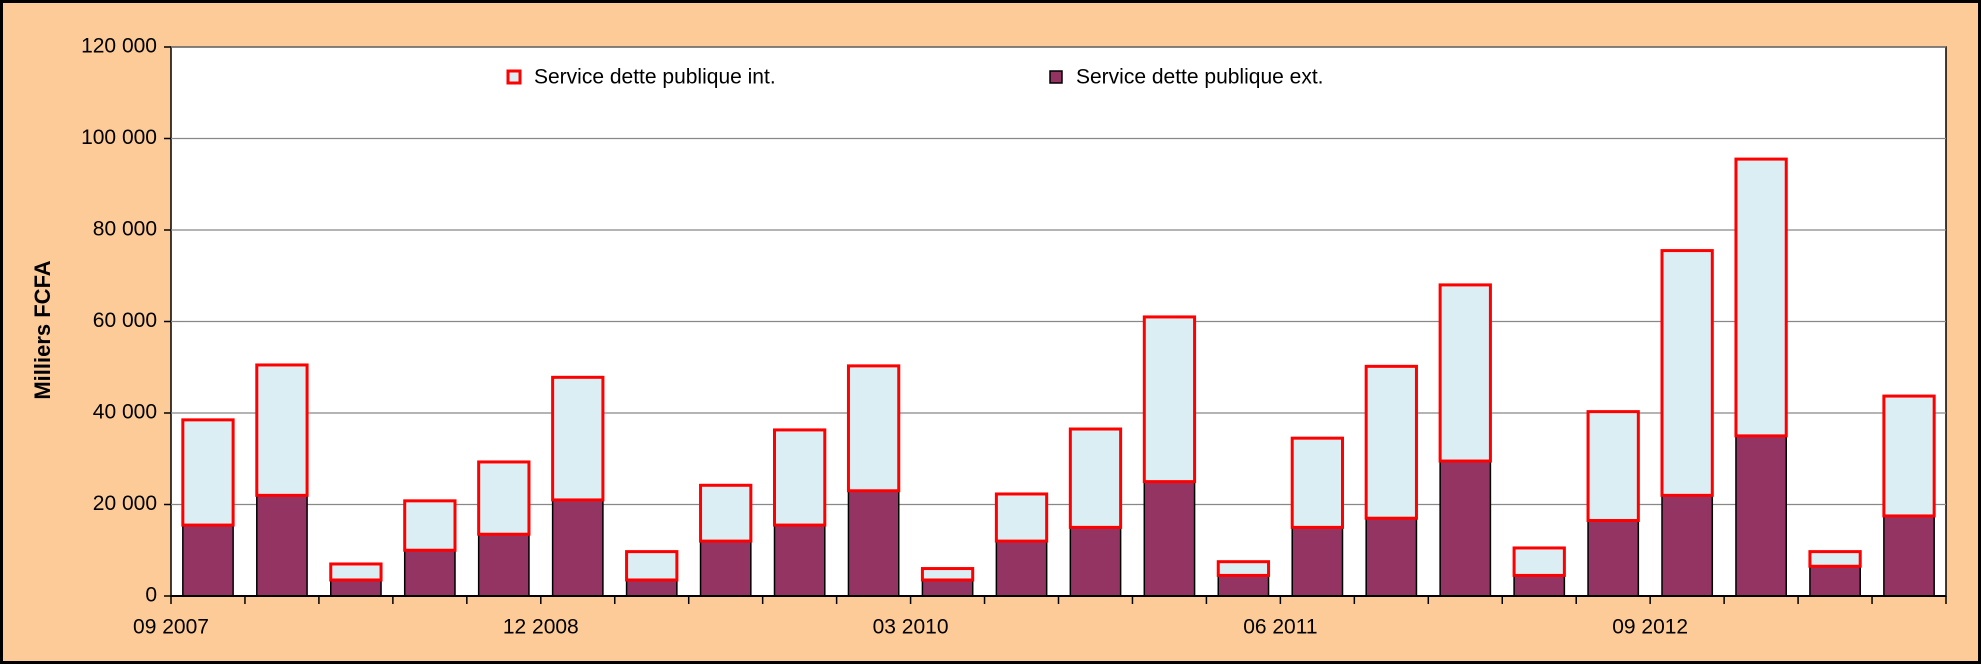 Image resolution: width=1981 pixels, height=664 pixels. What do you see at coordinates (655, 77) in the screenshot?
I see `legend-label: Service dette publique int.` at bounding box center [655, 77].